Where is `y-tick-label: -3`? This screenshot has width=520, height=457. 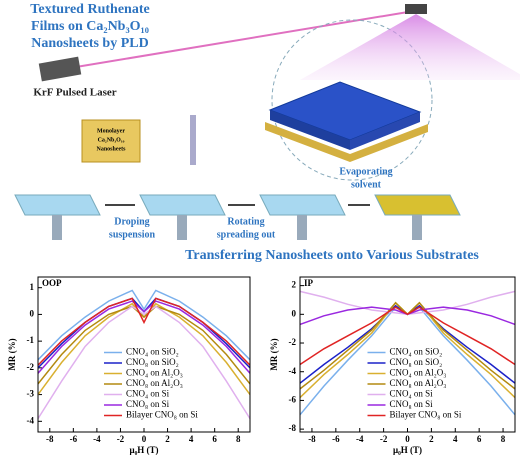 y-tick-label: -3 is located at coordinates (31, 394).